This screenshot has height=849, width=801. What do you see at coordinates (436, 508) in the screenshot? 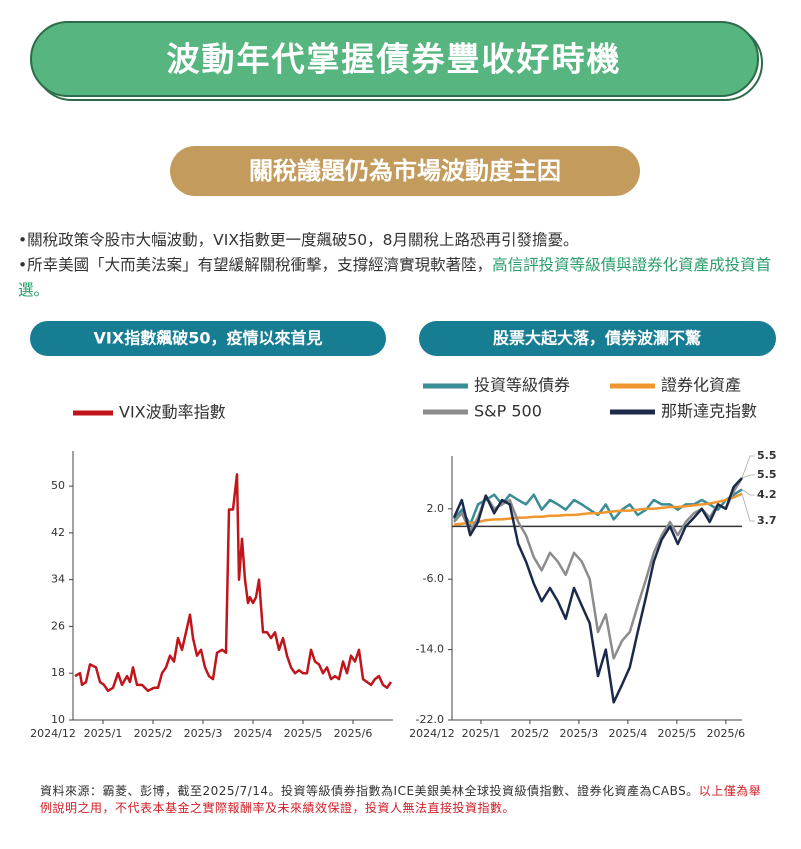
I see `y-tick-label: 2.0` at bounding box center [436, 508].